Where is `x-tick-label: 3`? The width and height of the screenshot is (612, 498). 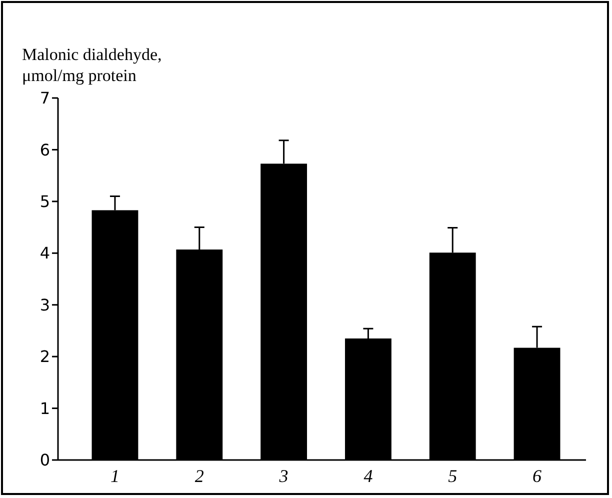 x-tick-label: 3 is located at coordinates (283, 476).